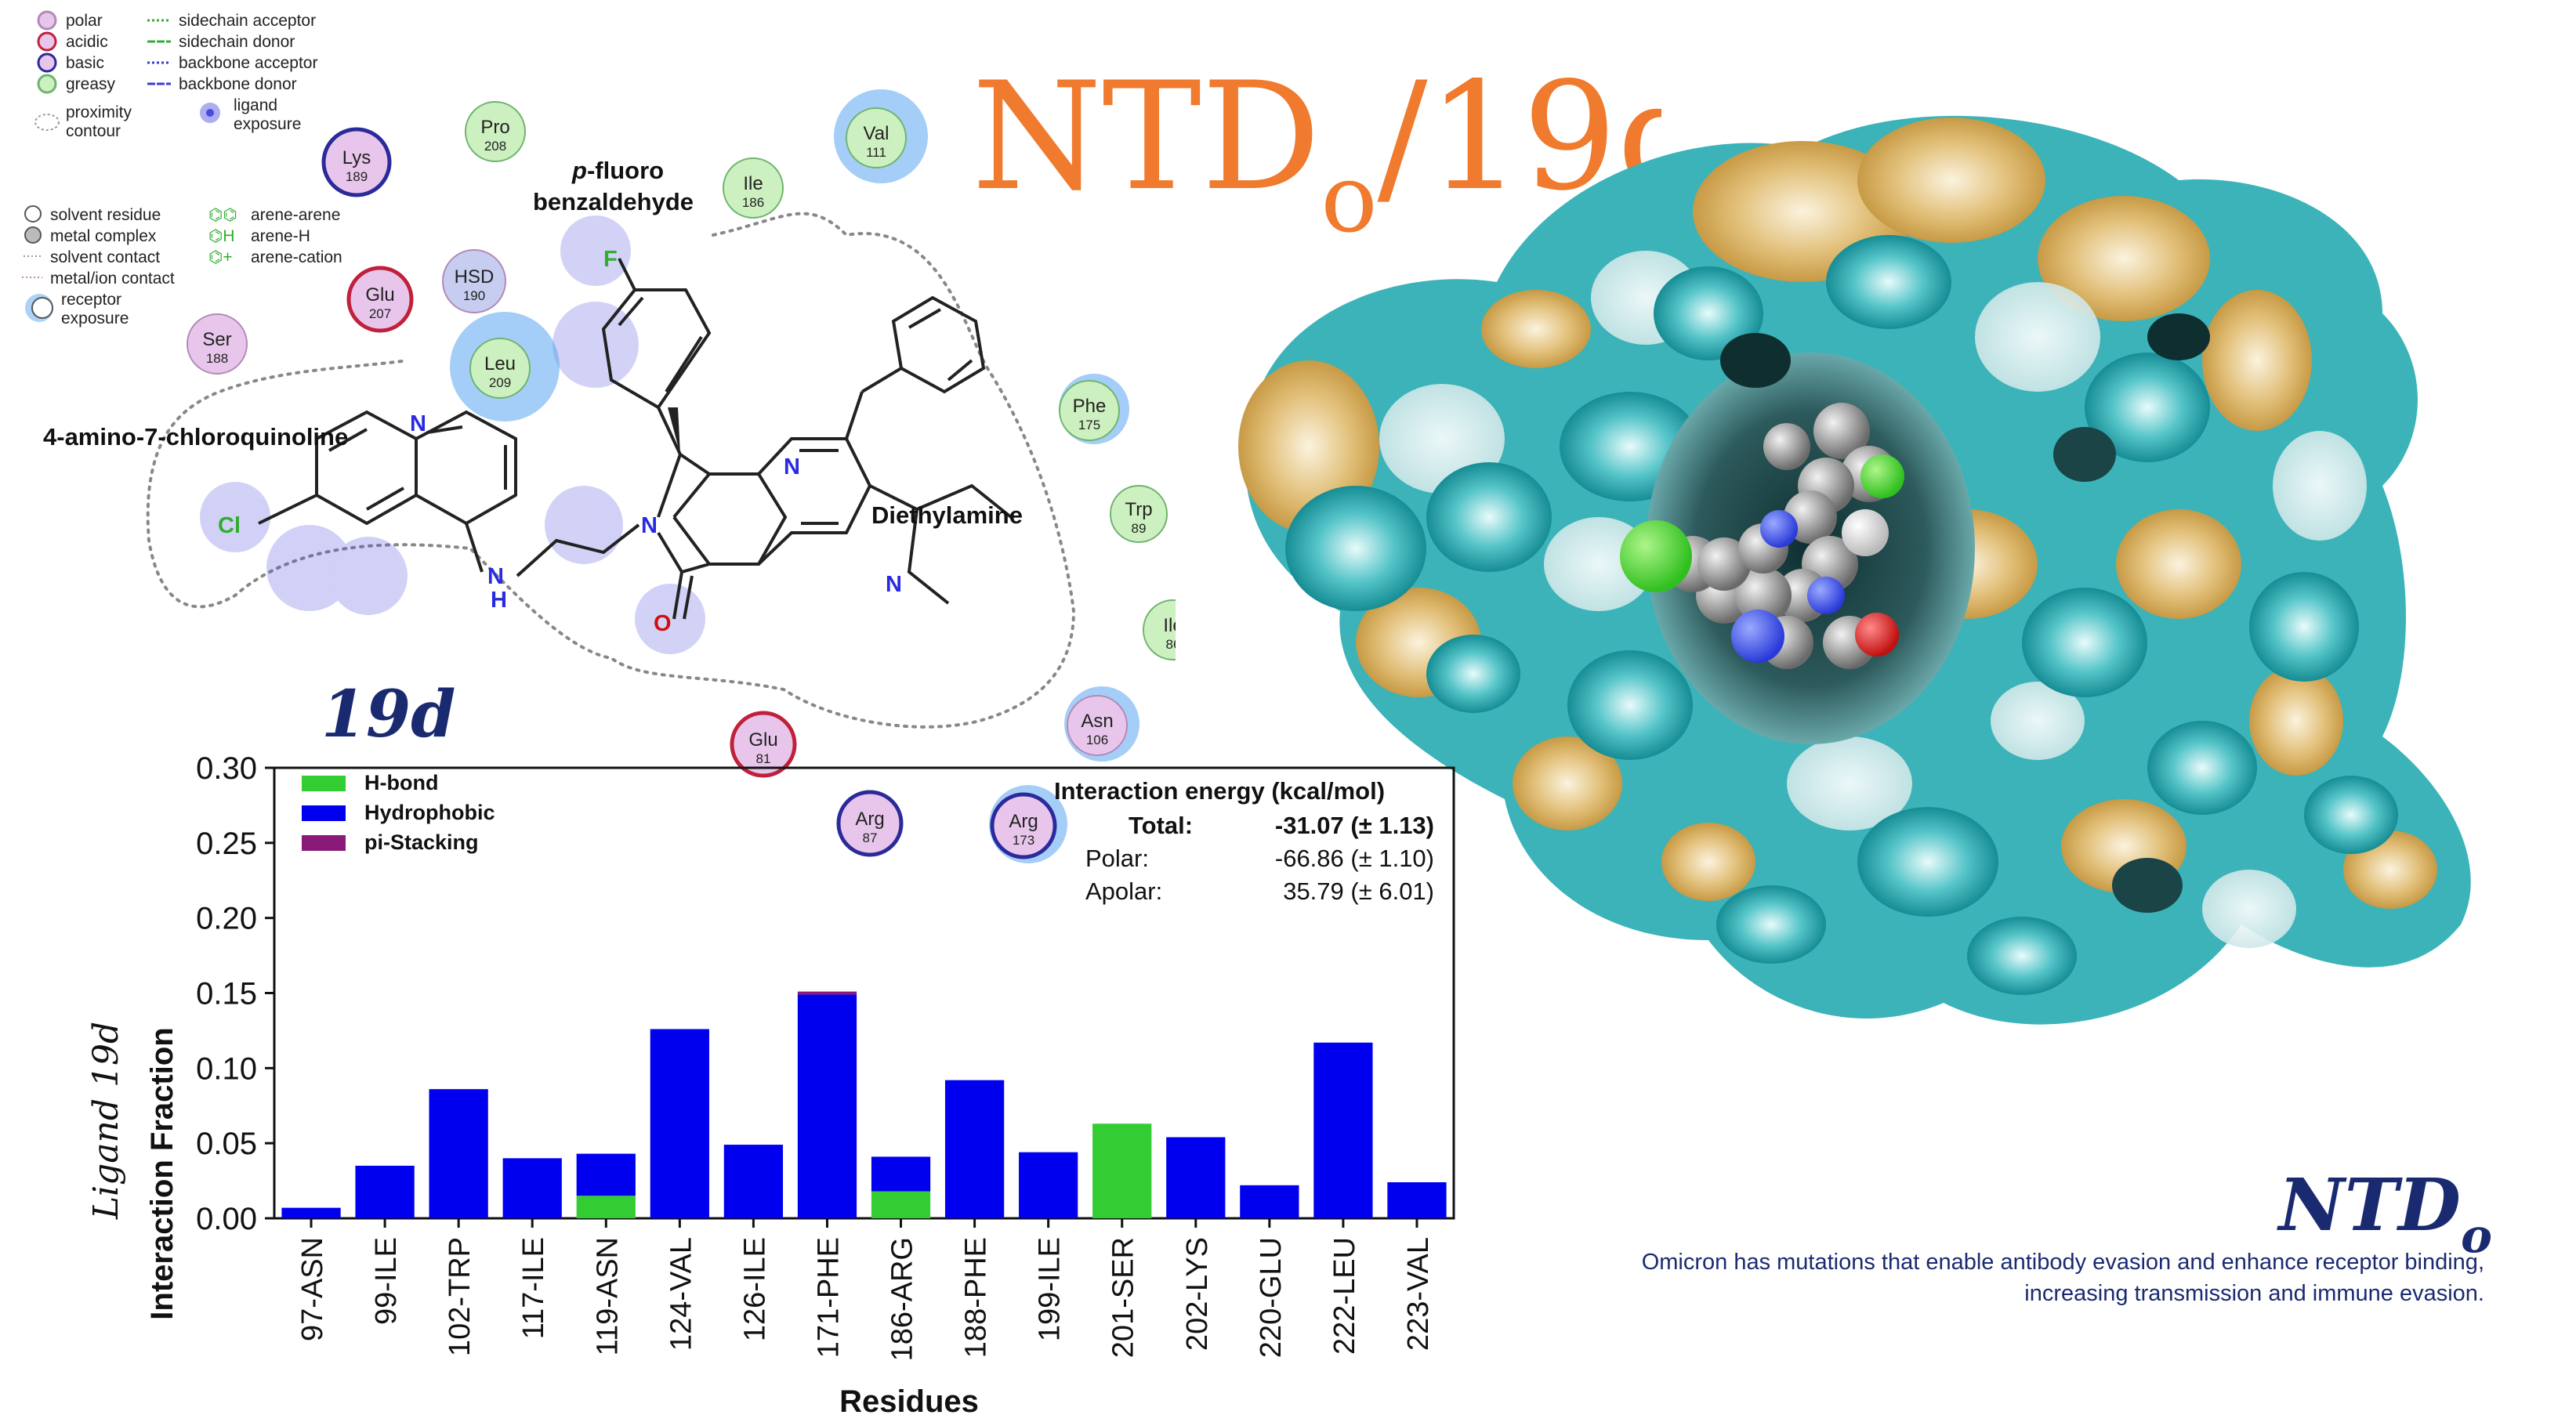  I want to click on bar-186-arg-hydrophobic, so click(901, 1174).